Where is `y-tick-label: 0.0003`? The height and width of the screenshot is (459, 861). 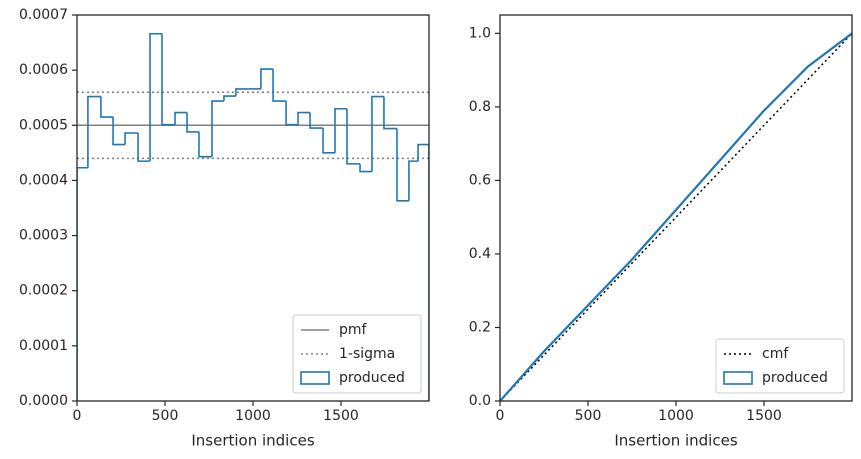
y-tick-label: 0.0003 is located at coordinates (43, 236).